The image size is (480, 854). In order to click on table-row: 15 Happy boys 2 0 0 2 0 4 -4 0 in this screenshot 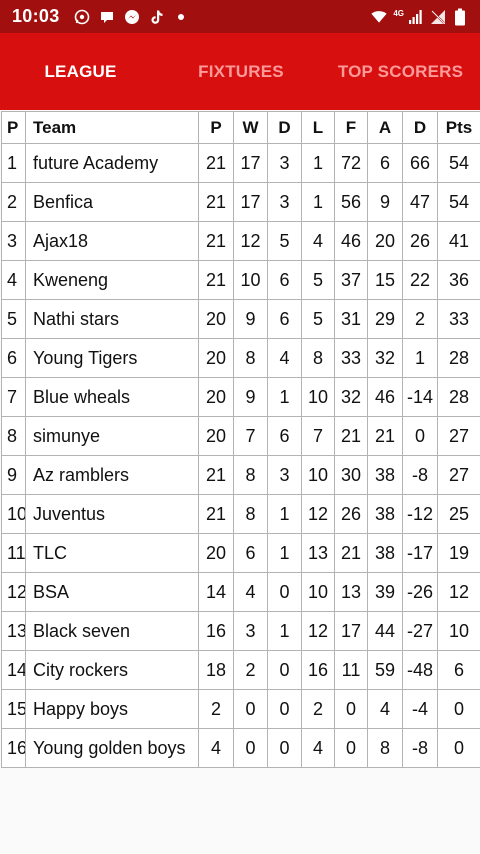, I will do `click(240, 709)`.